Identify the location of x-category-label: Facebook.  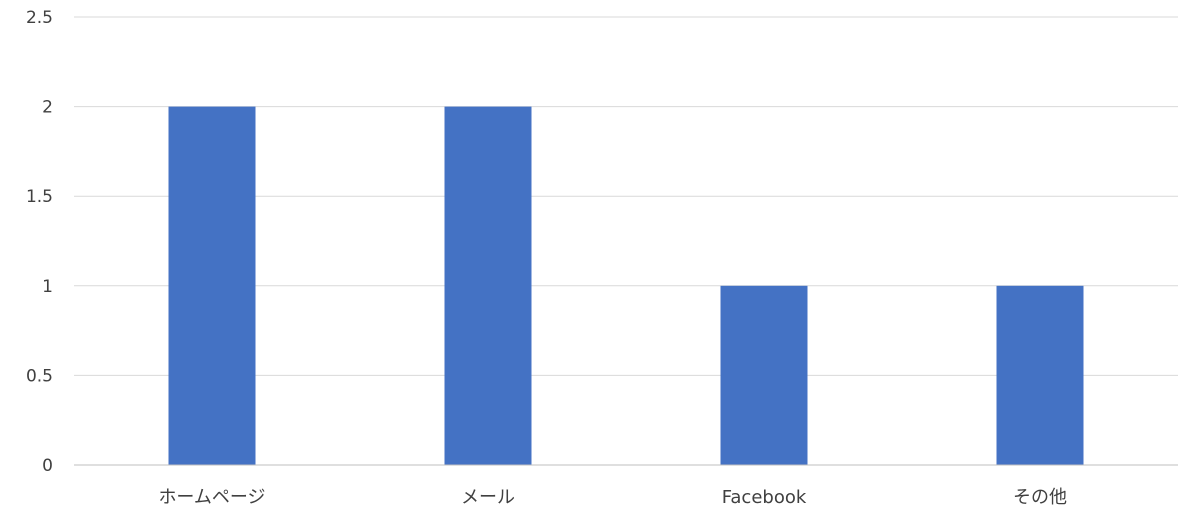
(764, 497).